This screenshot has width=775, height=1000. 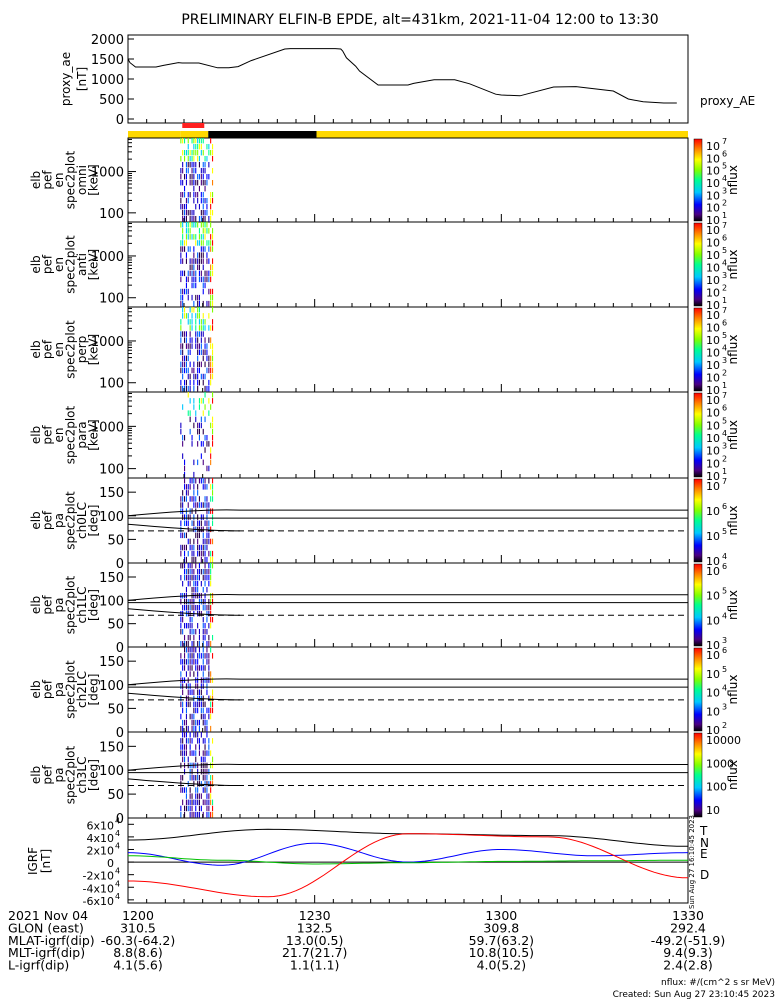 I want to click on proxy-ae-ylabel: proxy_ae, so click(x=66, y=79).